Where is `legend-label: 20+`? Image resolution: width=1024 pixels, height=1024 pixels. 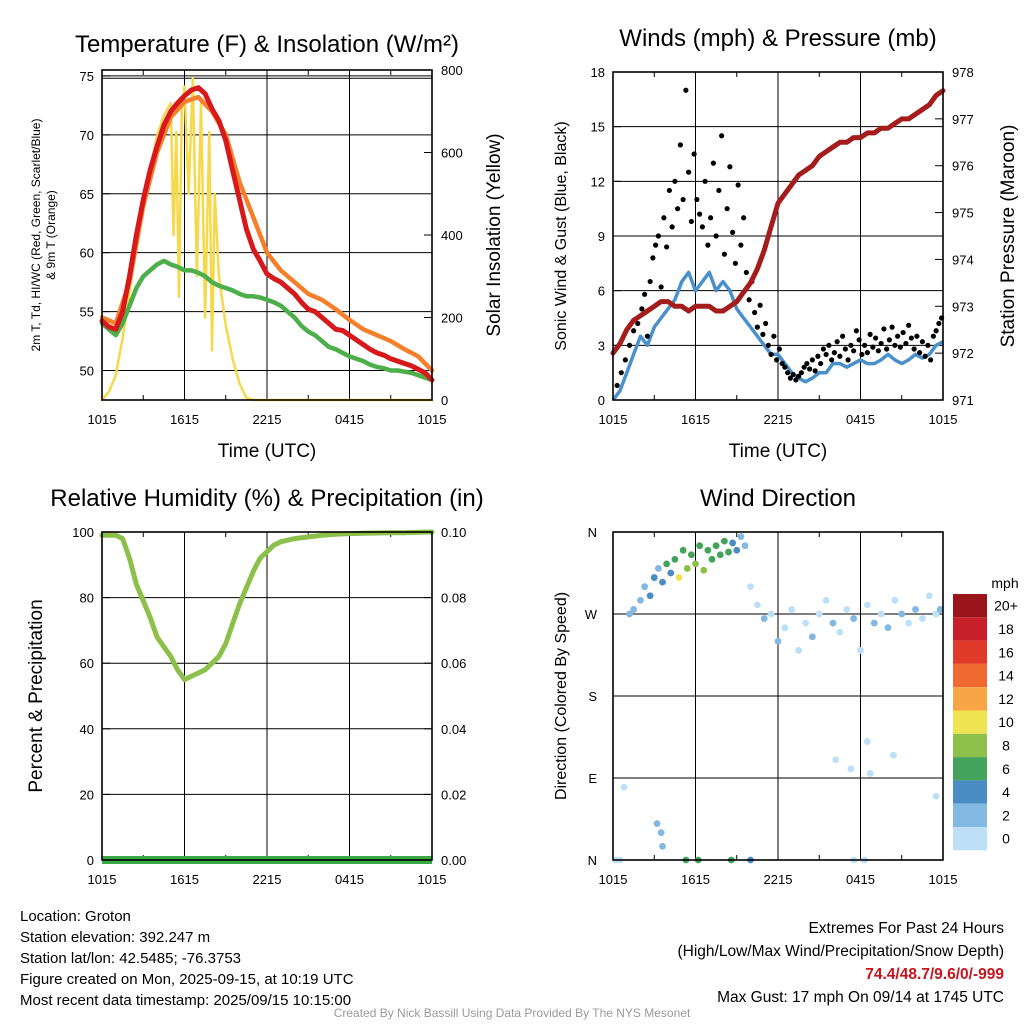 legend-label: 20+ is located at coordinates (1006, 606).